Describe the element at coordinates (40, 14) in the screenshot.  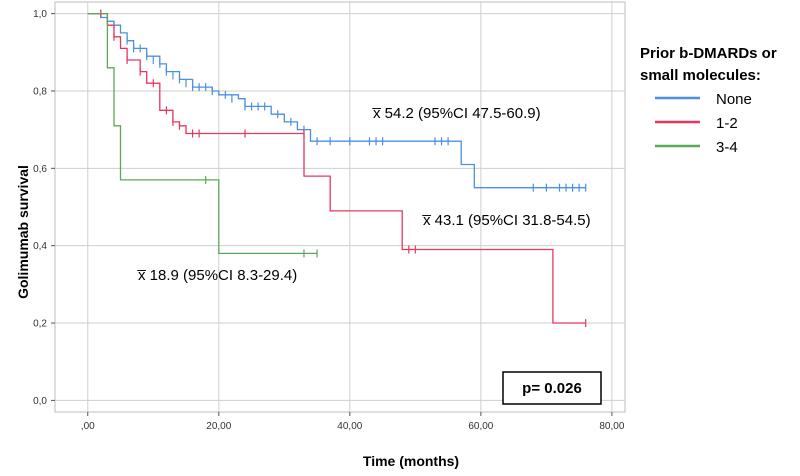
I see `y-tick-label: 1,0` at that location.